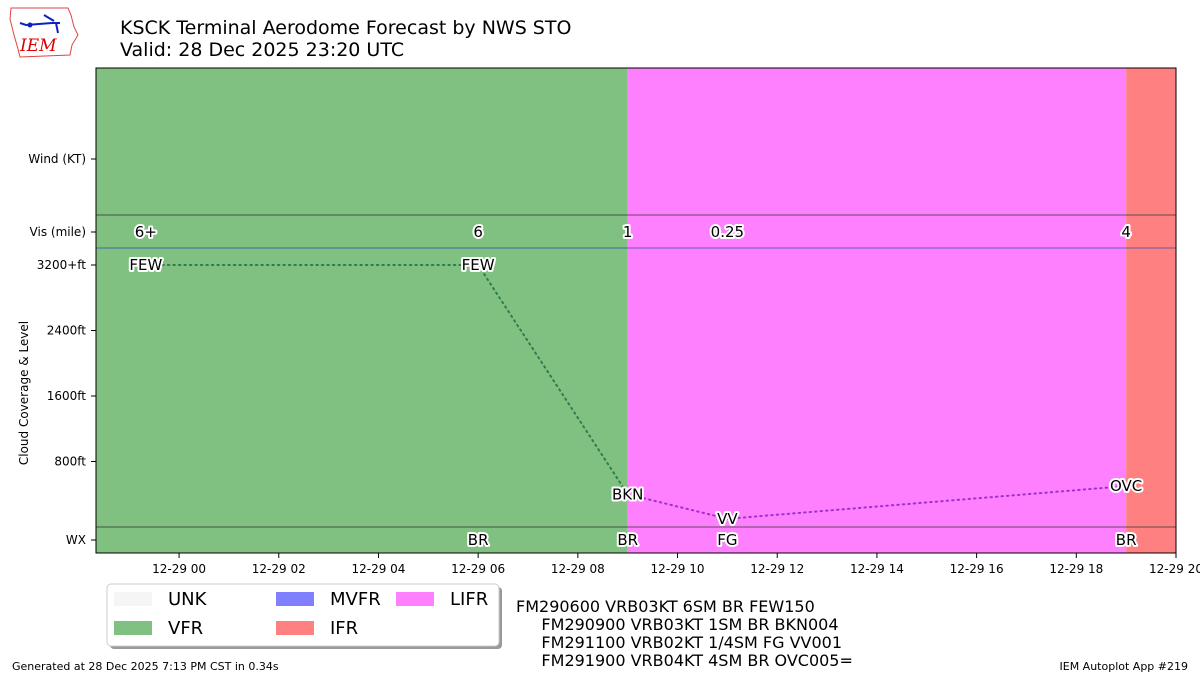  I want to click on x-tick-label: 12-29 04, so click(378, 569).